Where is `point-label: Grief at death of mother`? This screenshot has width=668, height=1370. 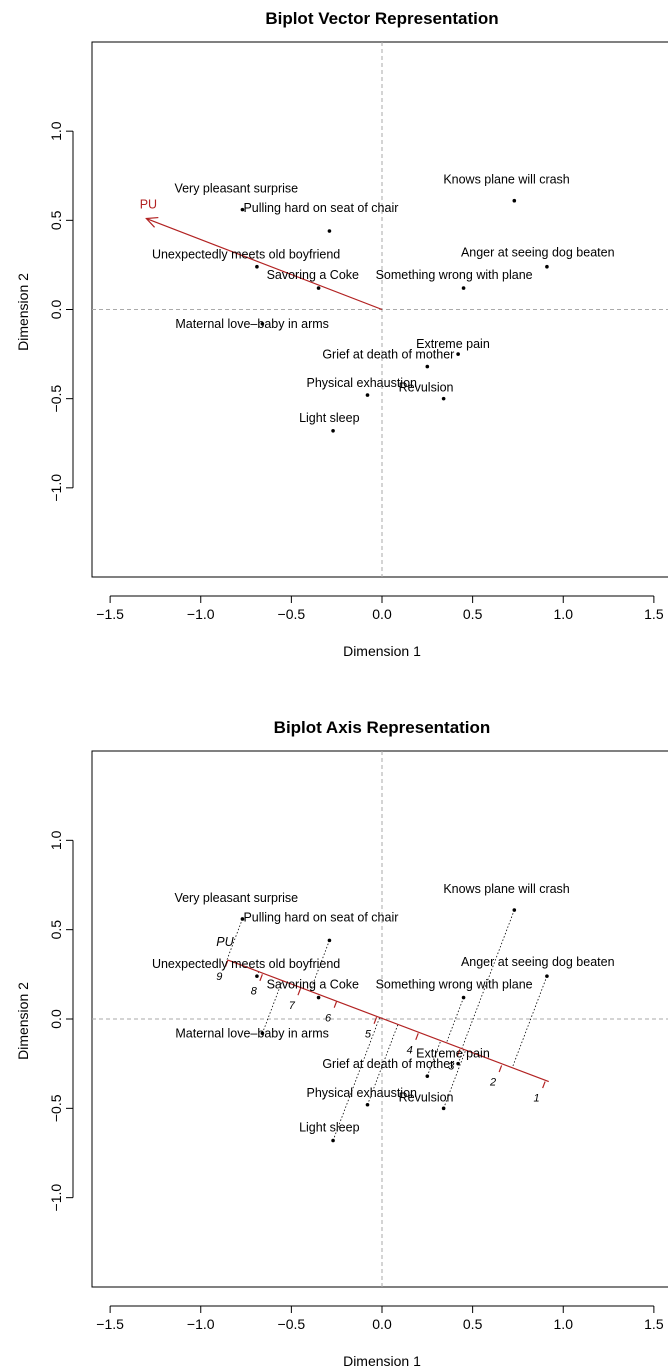 point-label: Grief at death of mother is located at coordinates (388, 1064).